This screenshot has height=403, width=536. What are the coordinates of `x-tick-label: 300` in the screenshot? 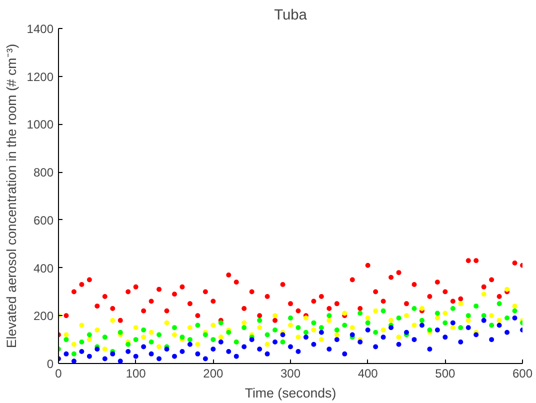 It's located at (290, 373).